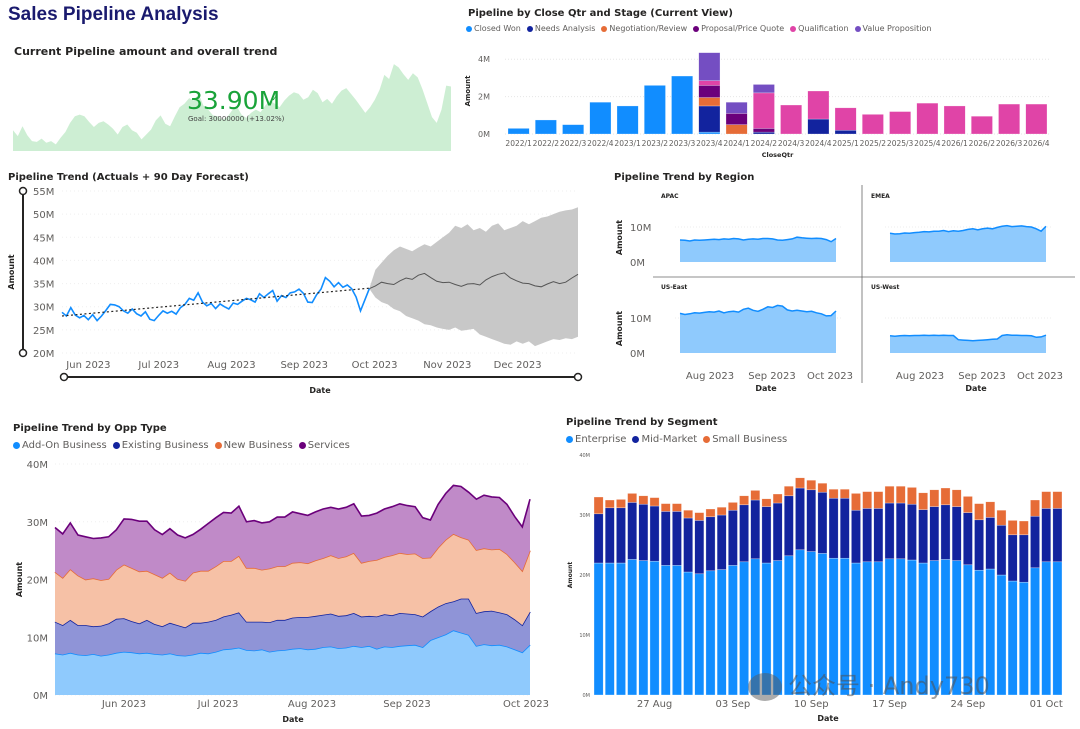 Image resolution: width=1080 pixels, height=729 pixels. What do you see at coordinates (601, 439) in the screenshot?
I see `legend-label: Enterprise` at bounding box center [601, 439].